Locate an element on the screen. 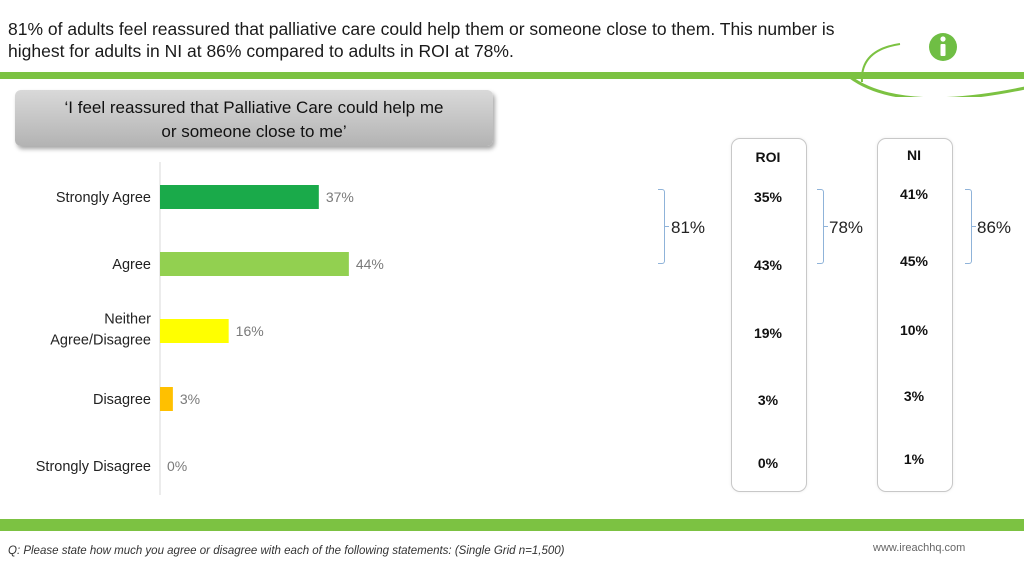  comparison-value: 19% is located at coordinates (768, 333).